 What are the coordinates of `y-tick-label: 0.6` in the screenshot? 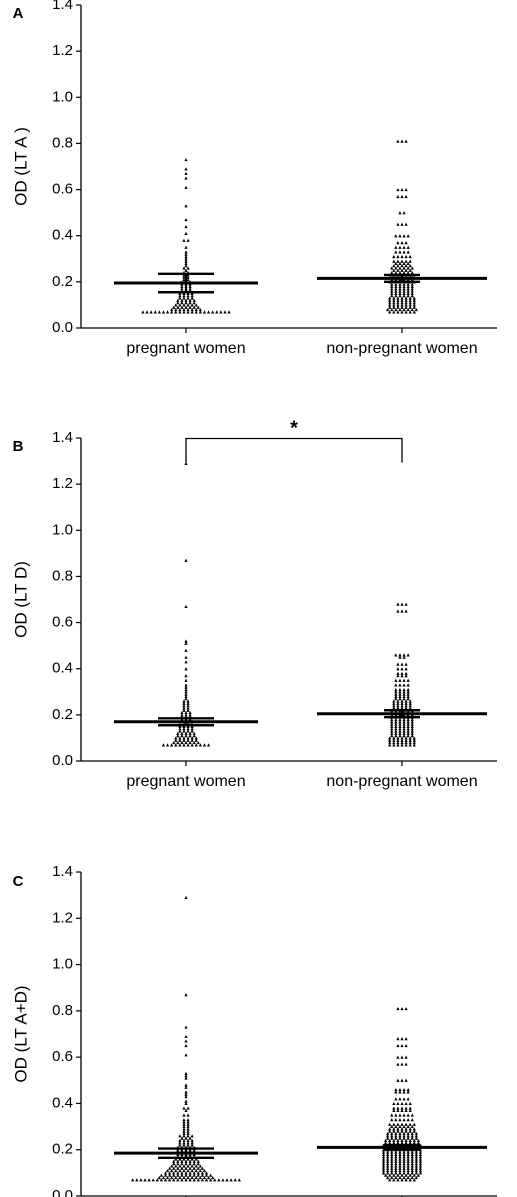 It's located at (62, 1056).